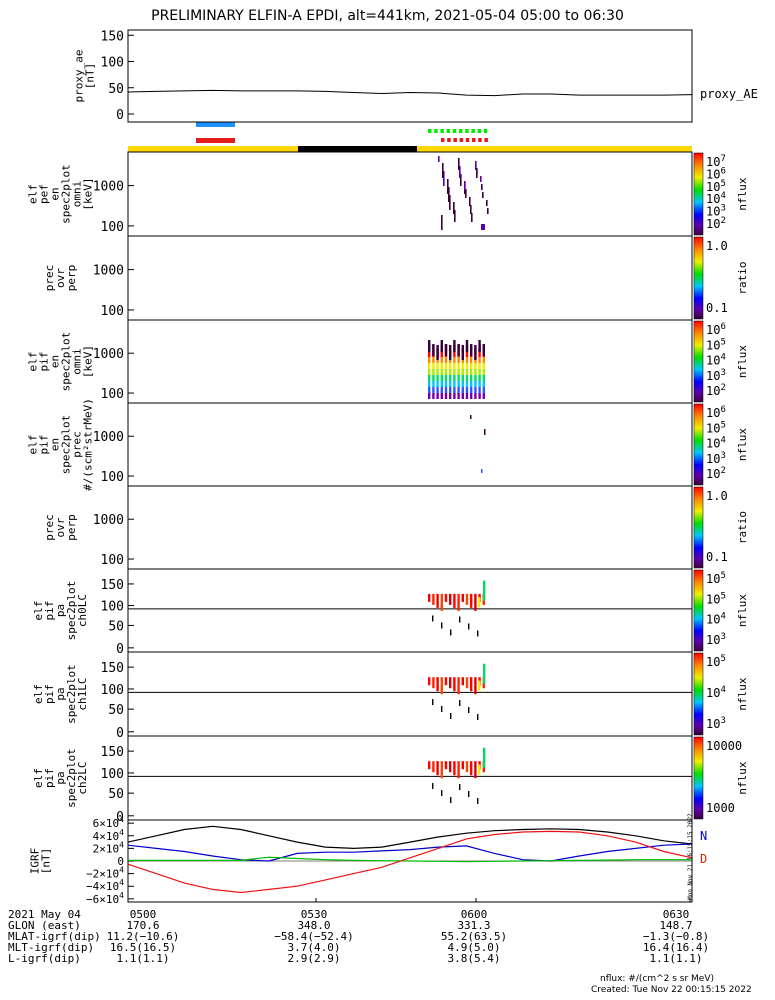 This screenshot has height=1000, width=775. Describe the element at coordinates (116, 89) in the screenshot. I see `y-tick-label: 50` at that location.